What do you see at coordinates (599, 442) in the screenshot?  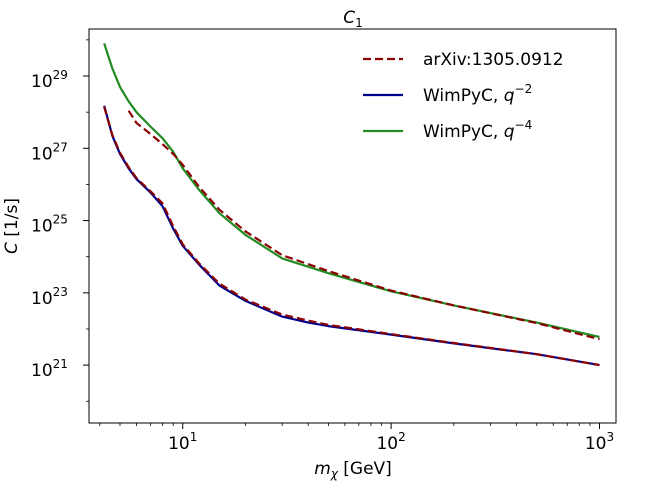 I see `x-tick-label-2: 10³` at bounding box center [599, 442].